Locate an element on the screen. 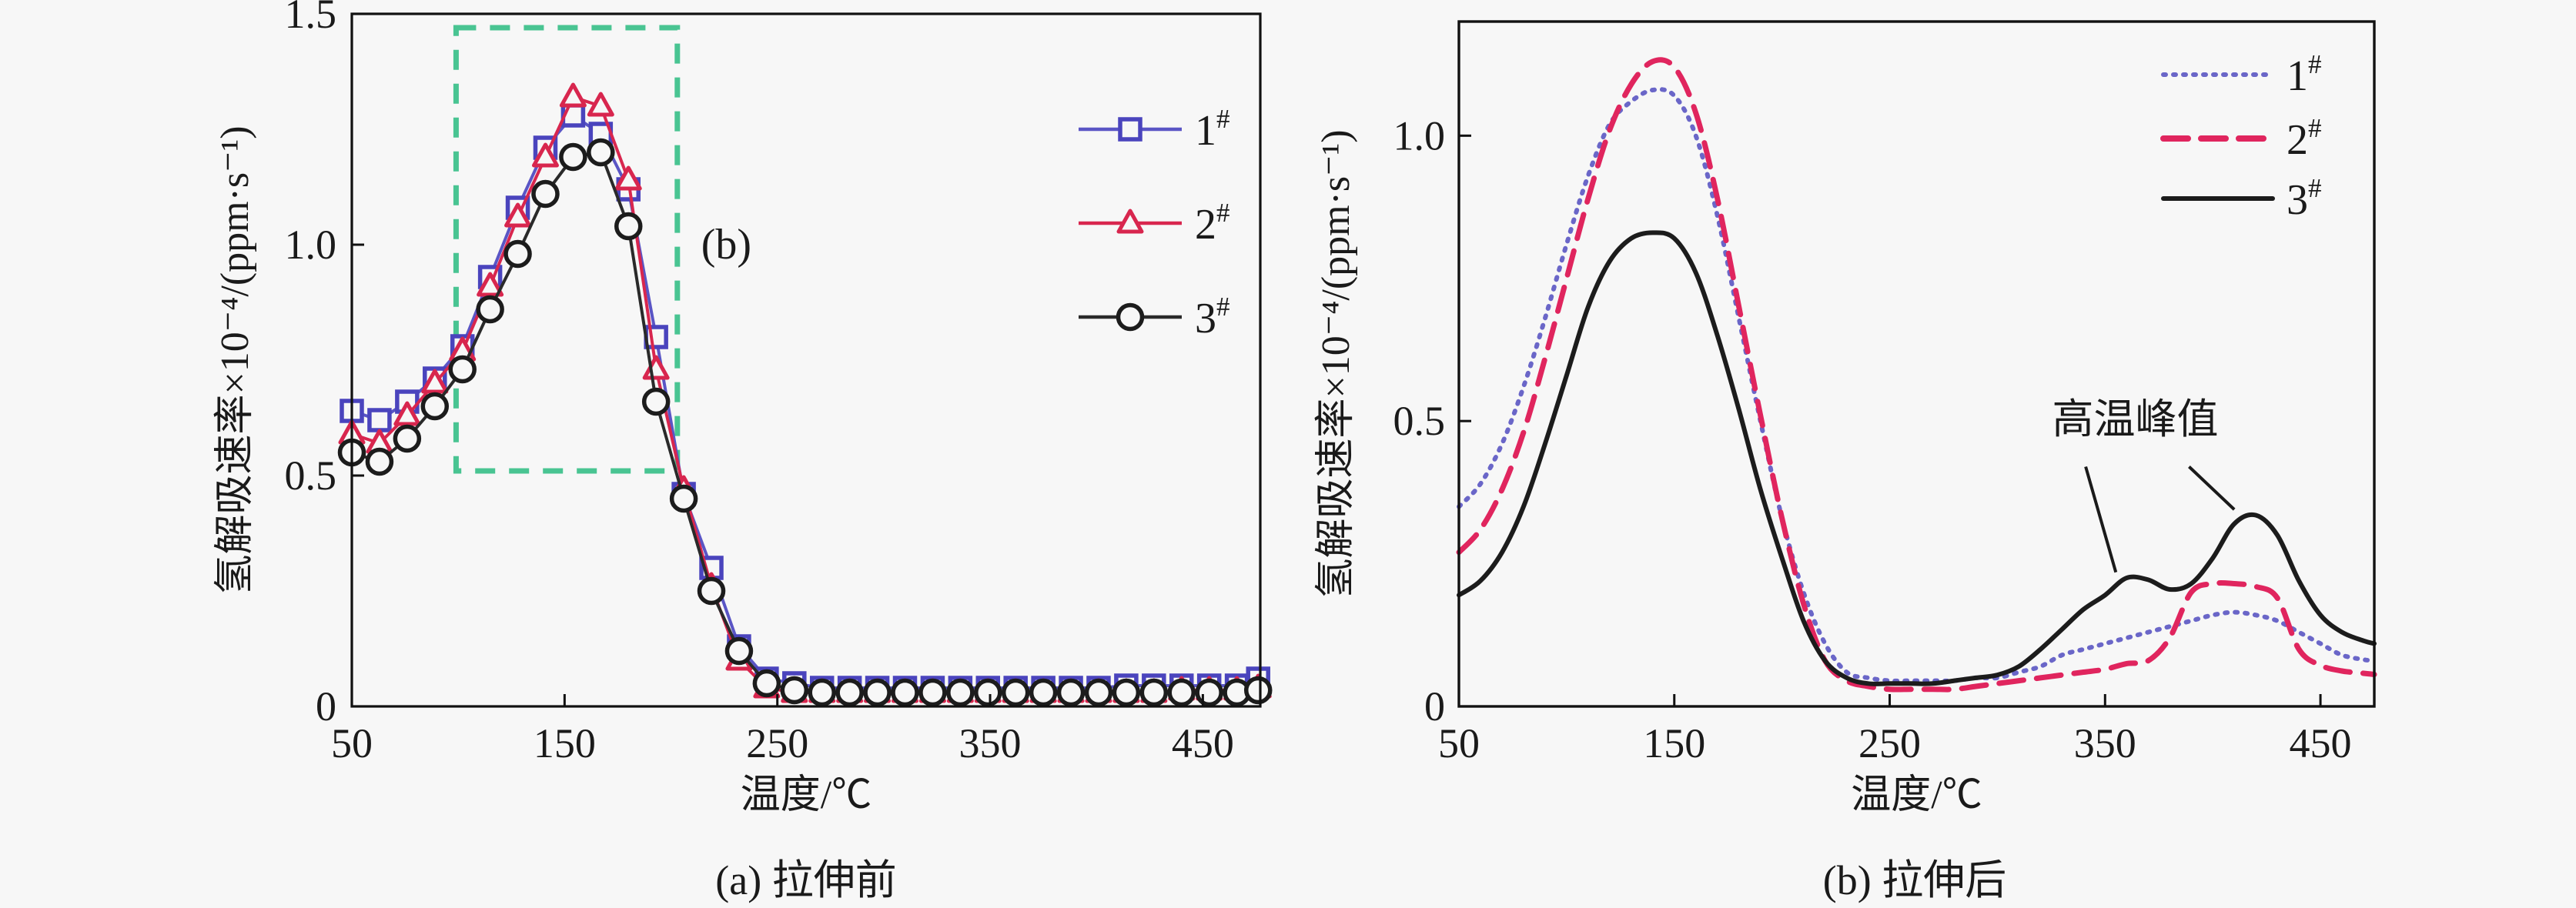 The height and width of the screenshot is (908, 2576). highlight-region-box is located at coordinates (567, 249).